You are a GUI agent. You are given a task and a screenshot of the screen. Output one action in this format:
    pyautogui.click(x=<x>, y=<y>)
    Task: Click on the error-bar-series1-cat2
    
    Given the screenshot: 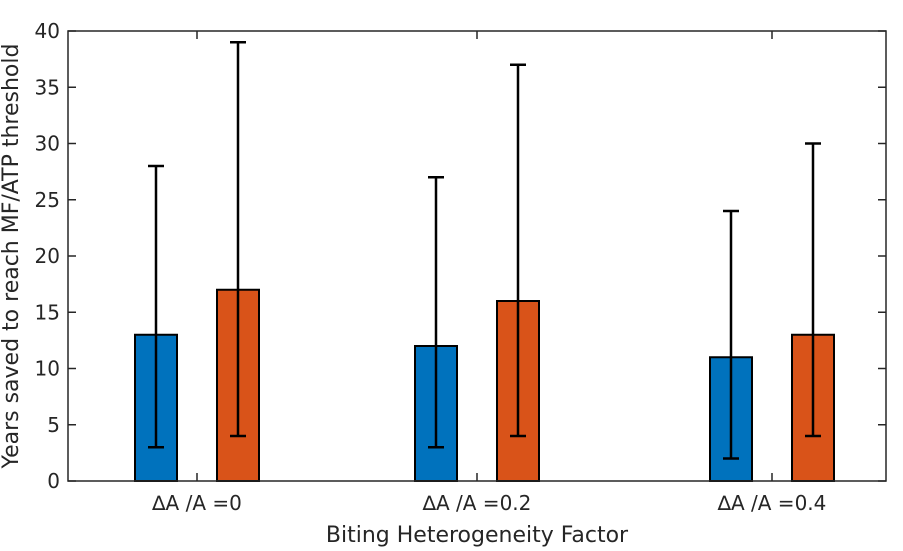 What is the action you would take?
    pyautogui.click(x=436, y=312)
    